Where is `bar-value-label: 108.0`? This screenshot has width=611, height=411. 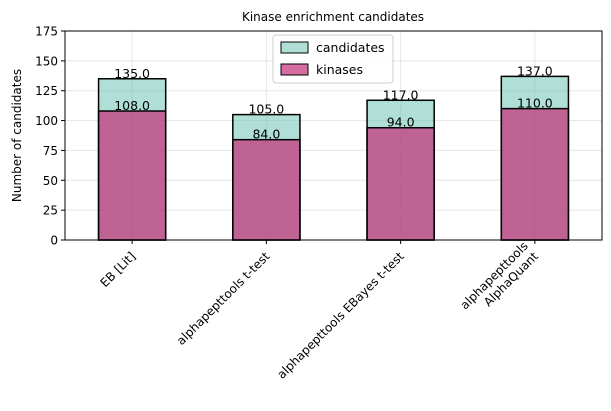
bar-value-label: 108.0 is located at coordinates (132, 105).